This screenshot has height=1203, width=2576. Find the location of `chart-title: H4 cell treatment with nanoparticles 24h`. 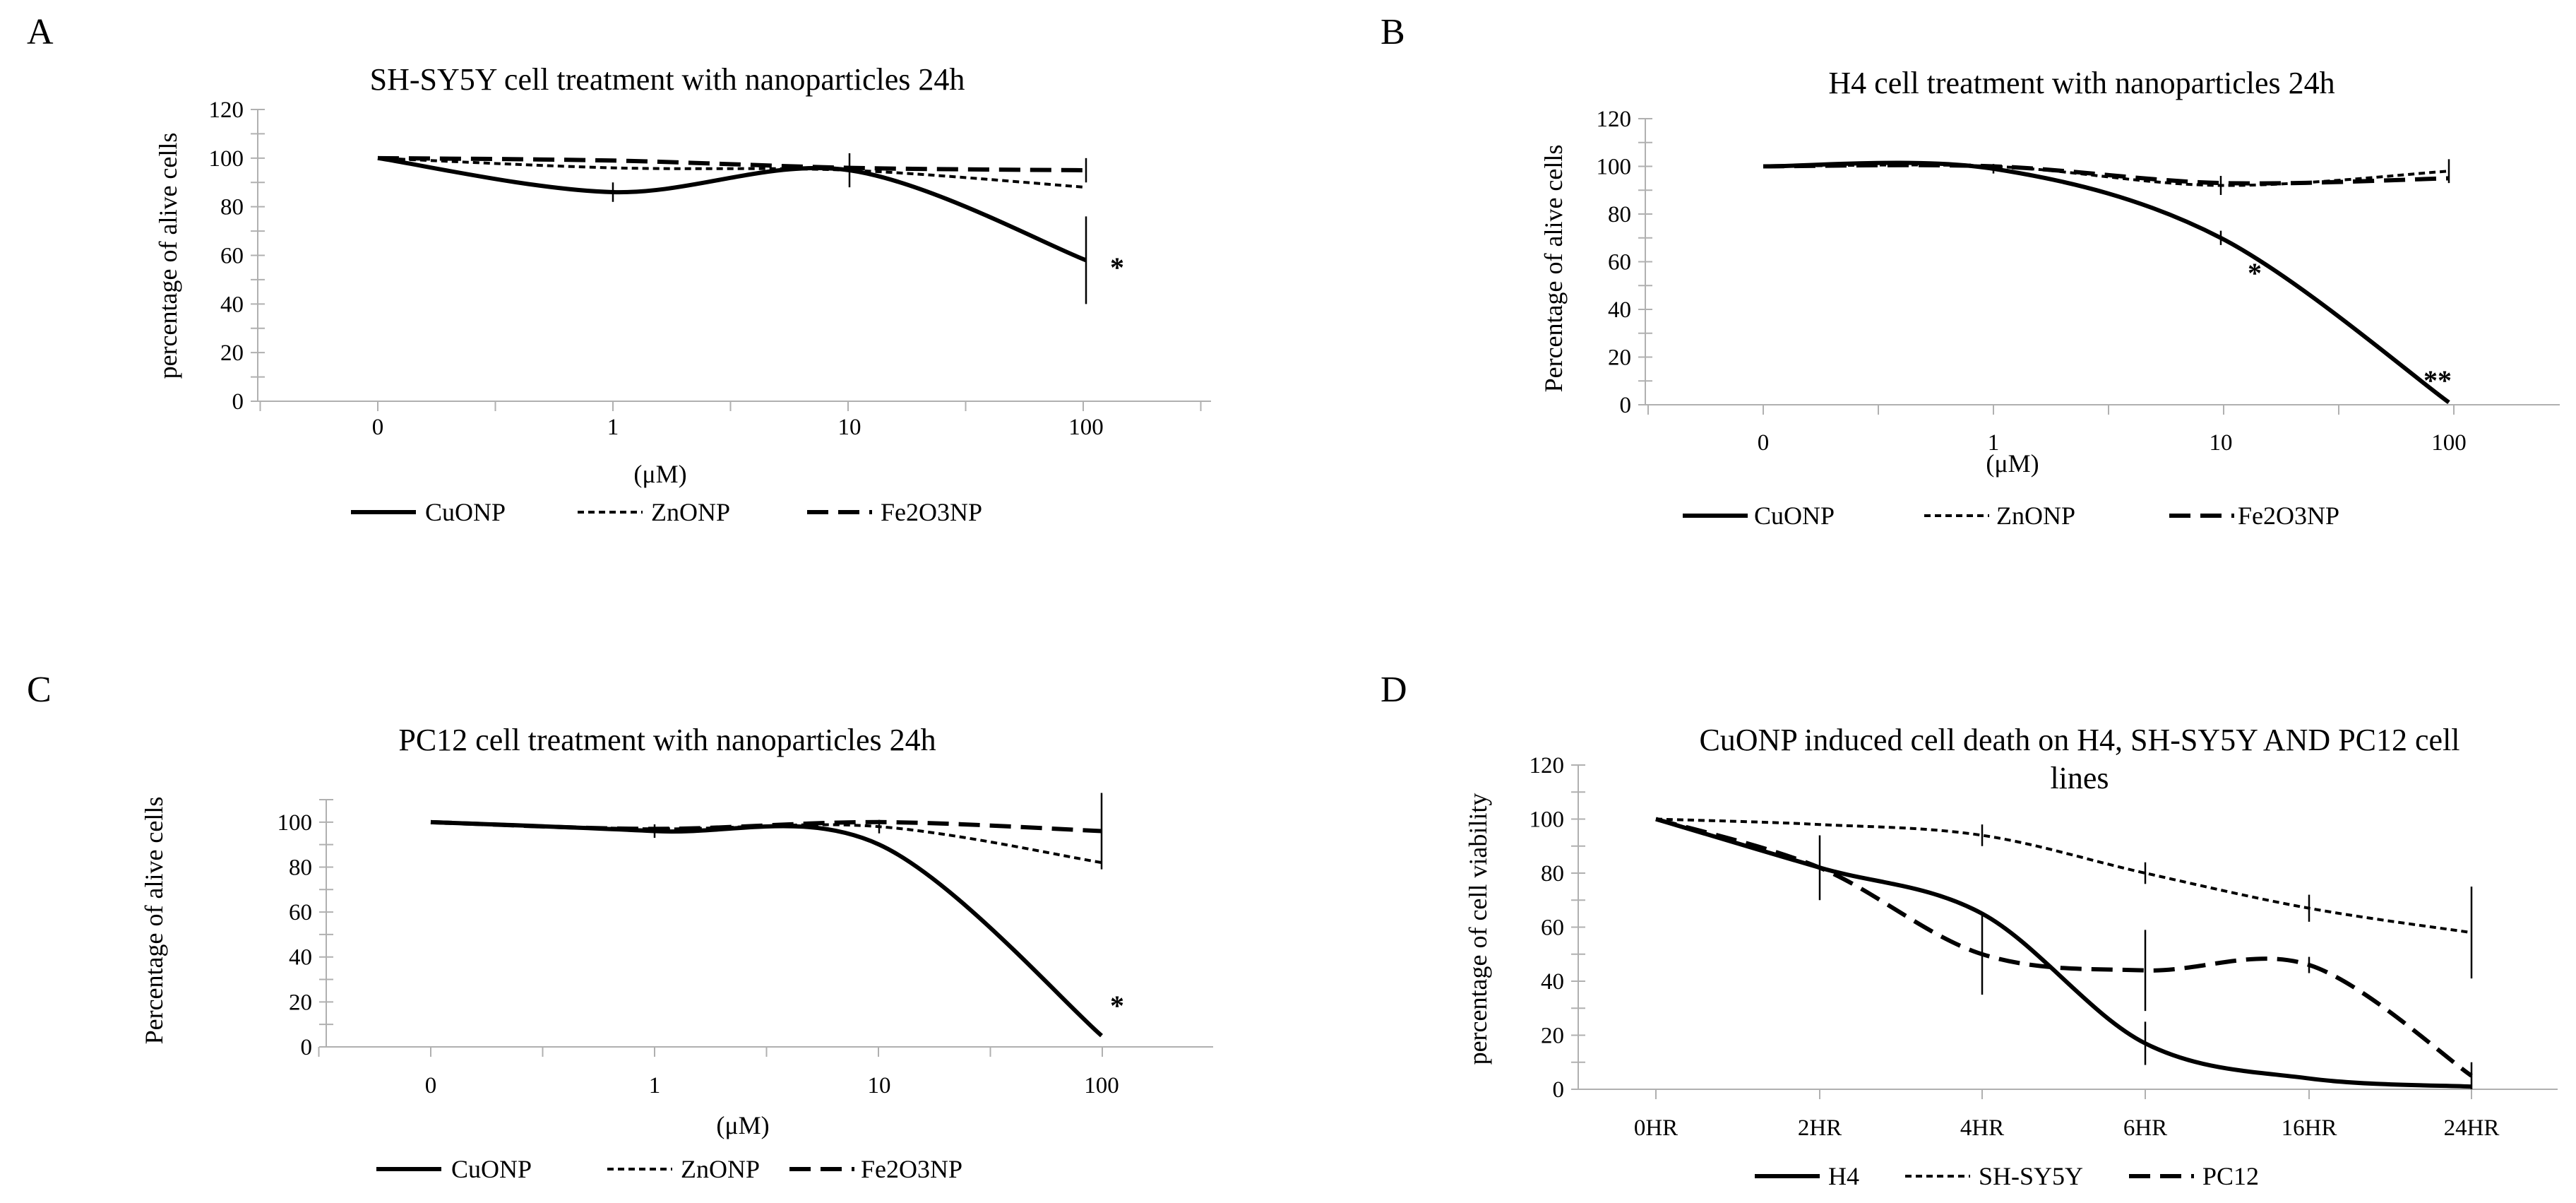

chart-title: H4 cell treatment with nanoparticles 24h is located at coordinates (2081, 83).